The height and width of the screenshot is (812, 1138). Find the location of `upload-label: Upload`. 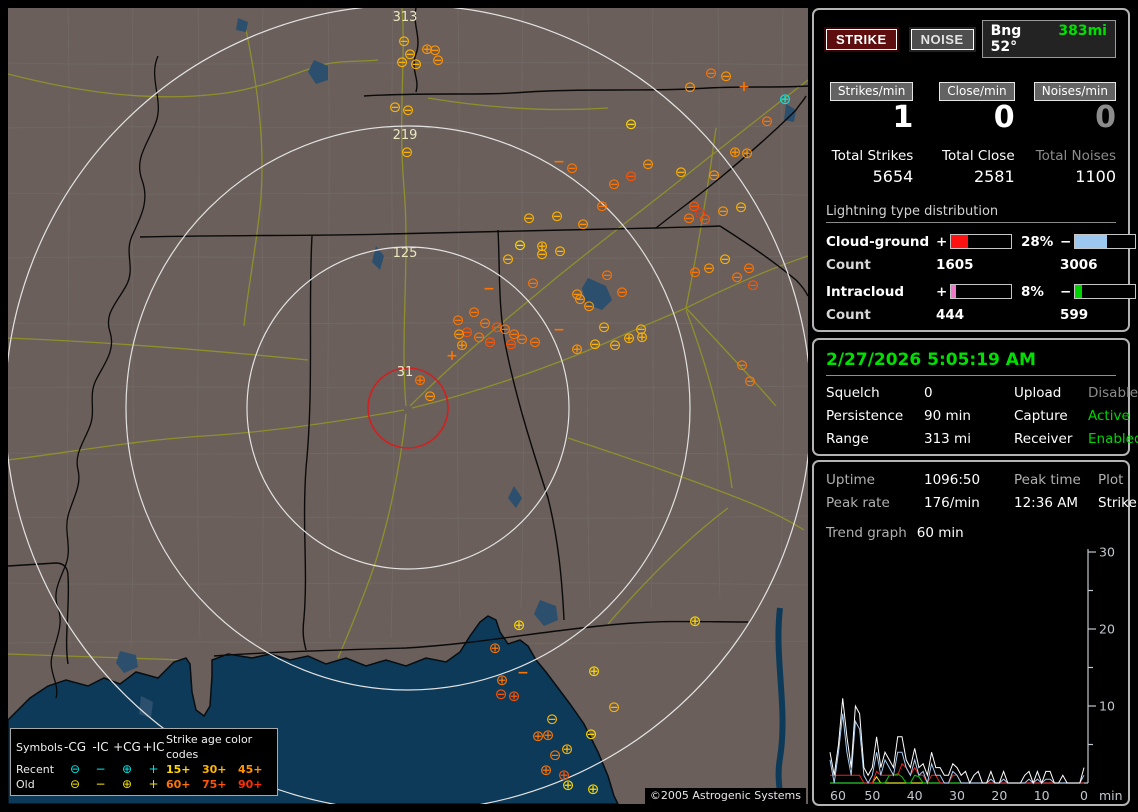

upload-label: Upload is located at coordinates (1038, 393).